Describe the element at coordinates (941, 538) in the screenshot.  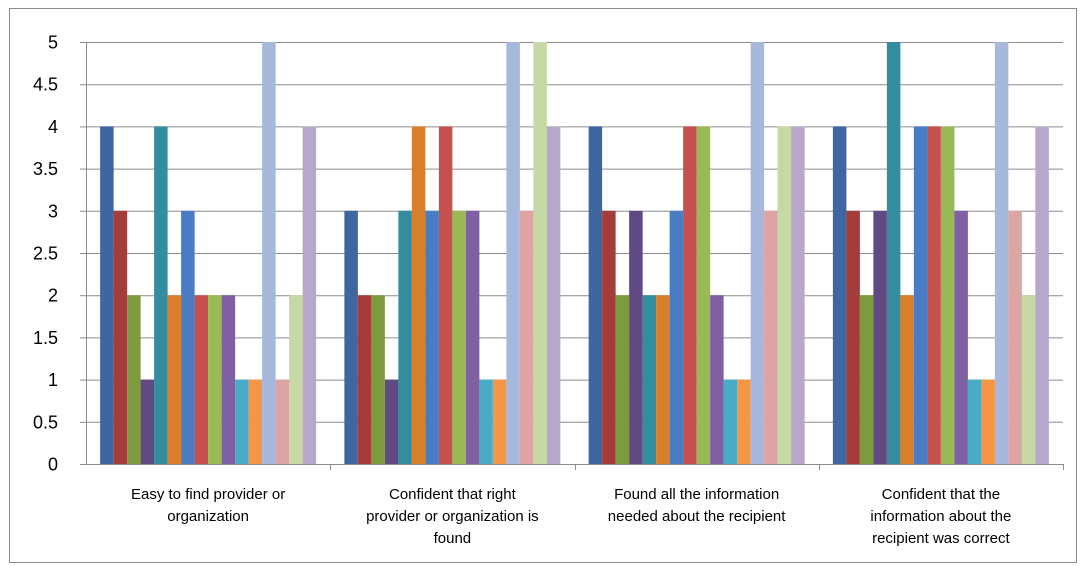
I see `x-category-label: recipient was correct` at that location.